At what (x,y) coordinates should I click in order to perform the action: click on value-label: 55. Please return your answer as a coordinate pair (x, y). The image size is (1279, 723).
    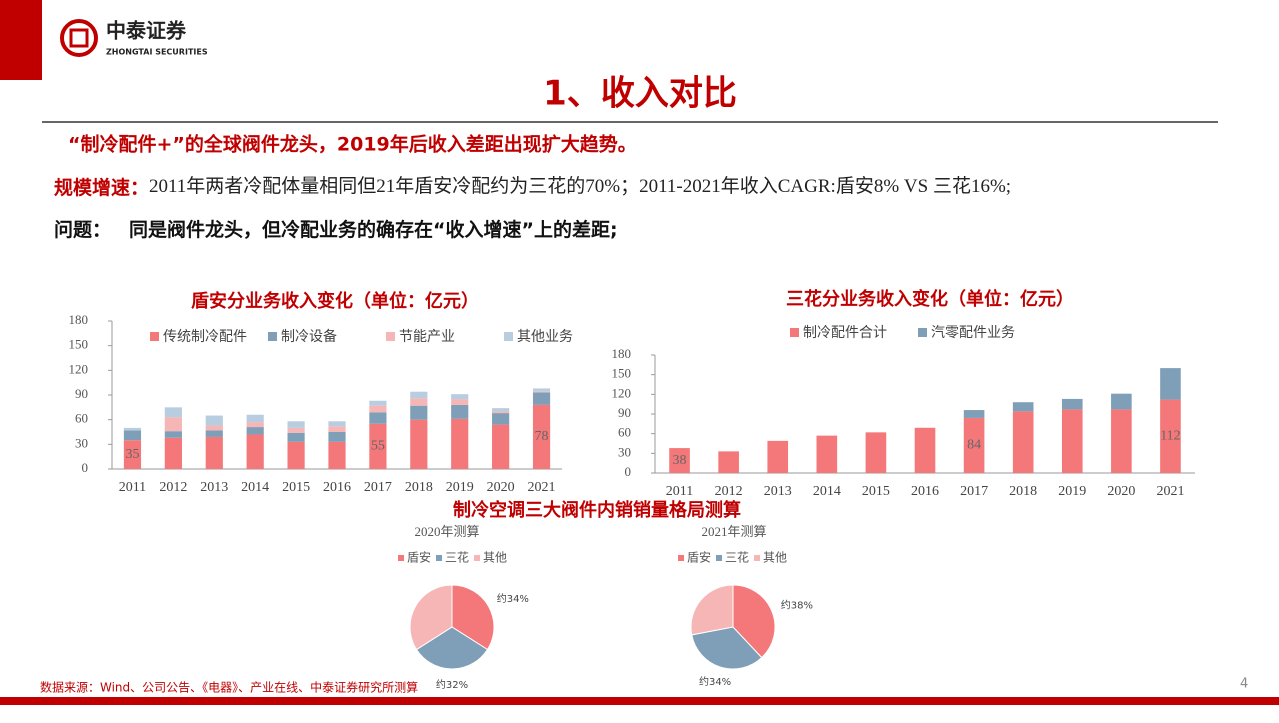
    Looking at the image, I should click on (378, 446).